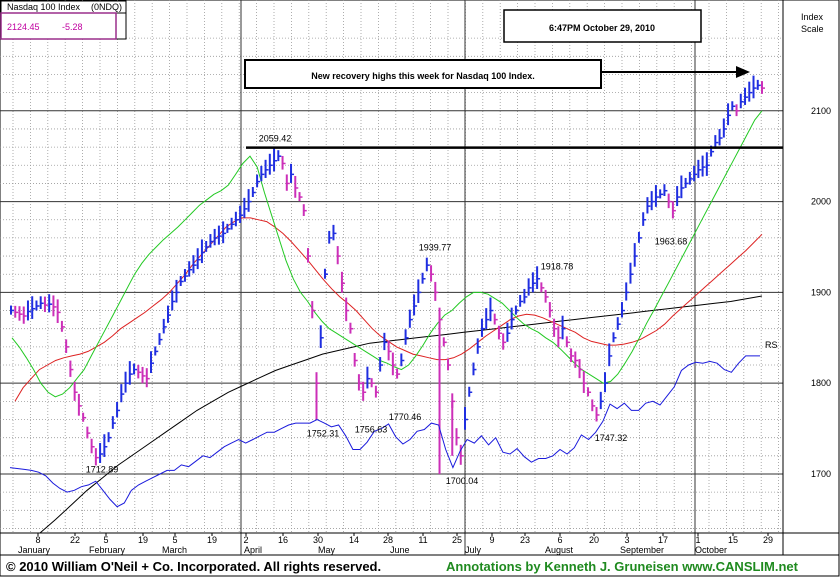 The height and width of the screenshot is (577, 840). What do you see at coordinates (102, 469) in the screenshot?
I see `price-label: 1712.89` at bounding box center [102, 469].